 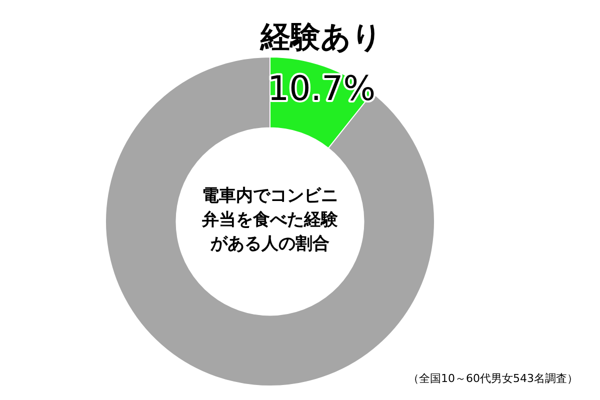 I want to click on text: （全国10～60代男女543名調査）, so click(x=493, y=378).